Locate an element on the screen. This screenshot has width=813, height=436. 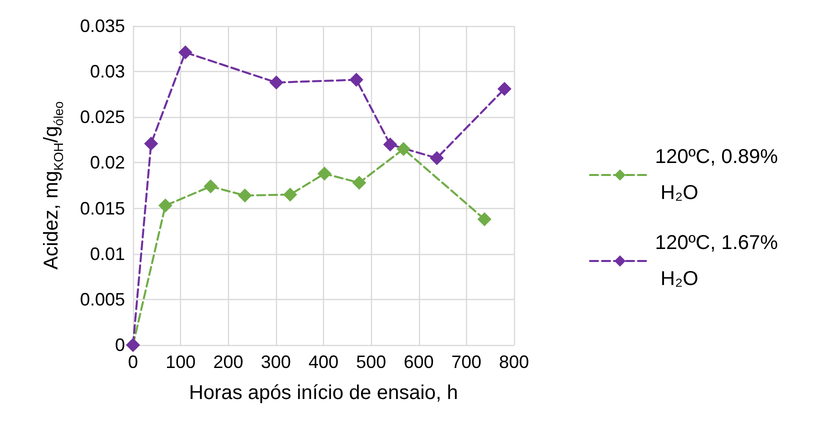
legend-label: 120ºC, 1.67% H₂O is located at coordinates (716, 261).